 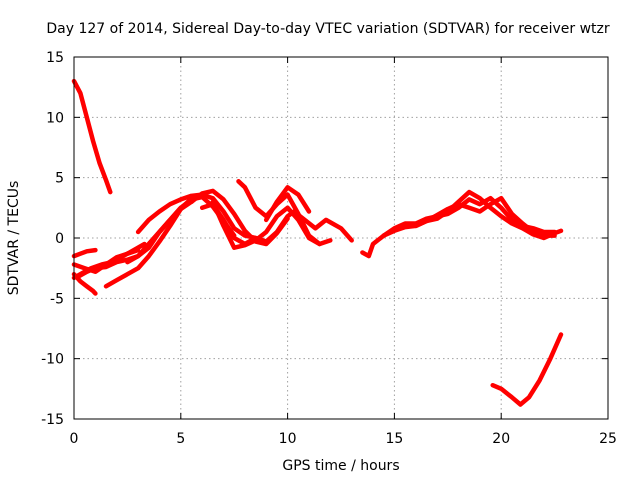 What do you see at coordinates (55, 58) in the screenshot?
I see `y-tick-label: 15` at bounding box center [55, 58].